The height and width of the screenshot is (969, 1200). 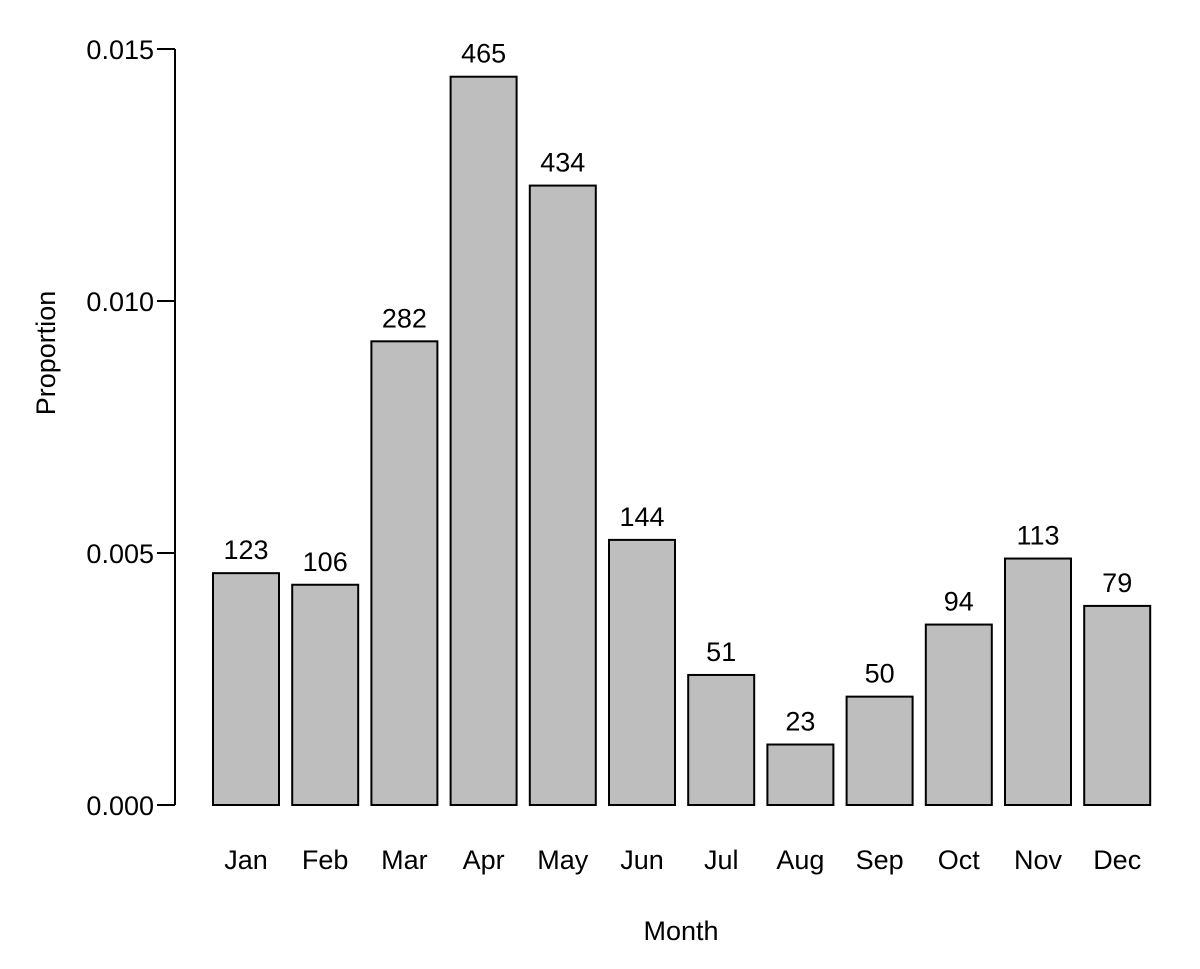 I want to click on bar-aug, so click(x=800, y=775).